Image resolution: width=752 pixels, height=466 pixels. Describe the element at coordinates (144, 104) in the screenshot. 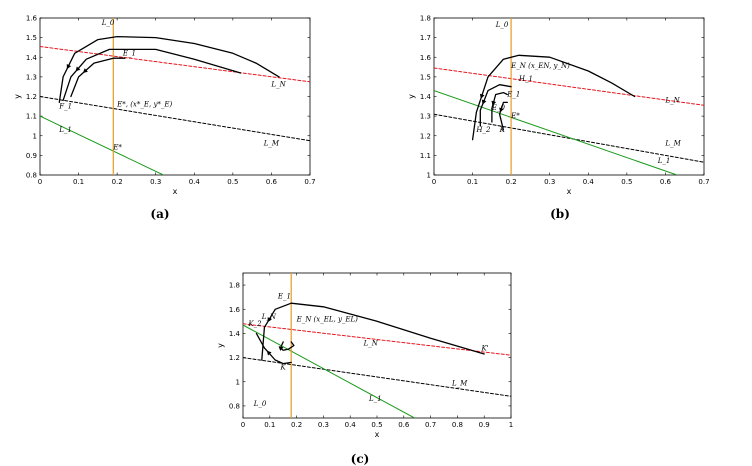

I see `annotation-label: E*, (x*_E, y*_E)` at that location.